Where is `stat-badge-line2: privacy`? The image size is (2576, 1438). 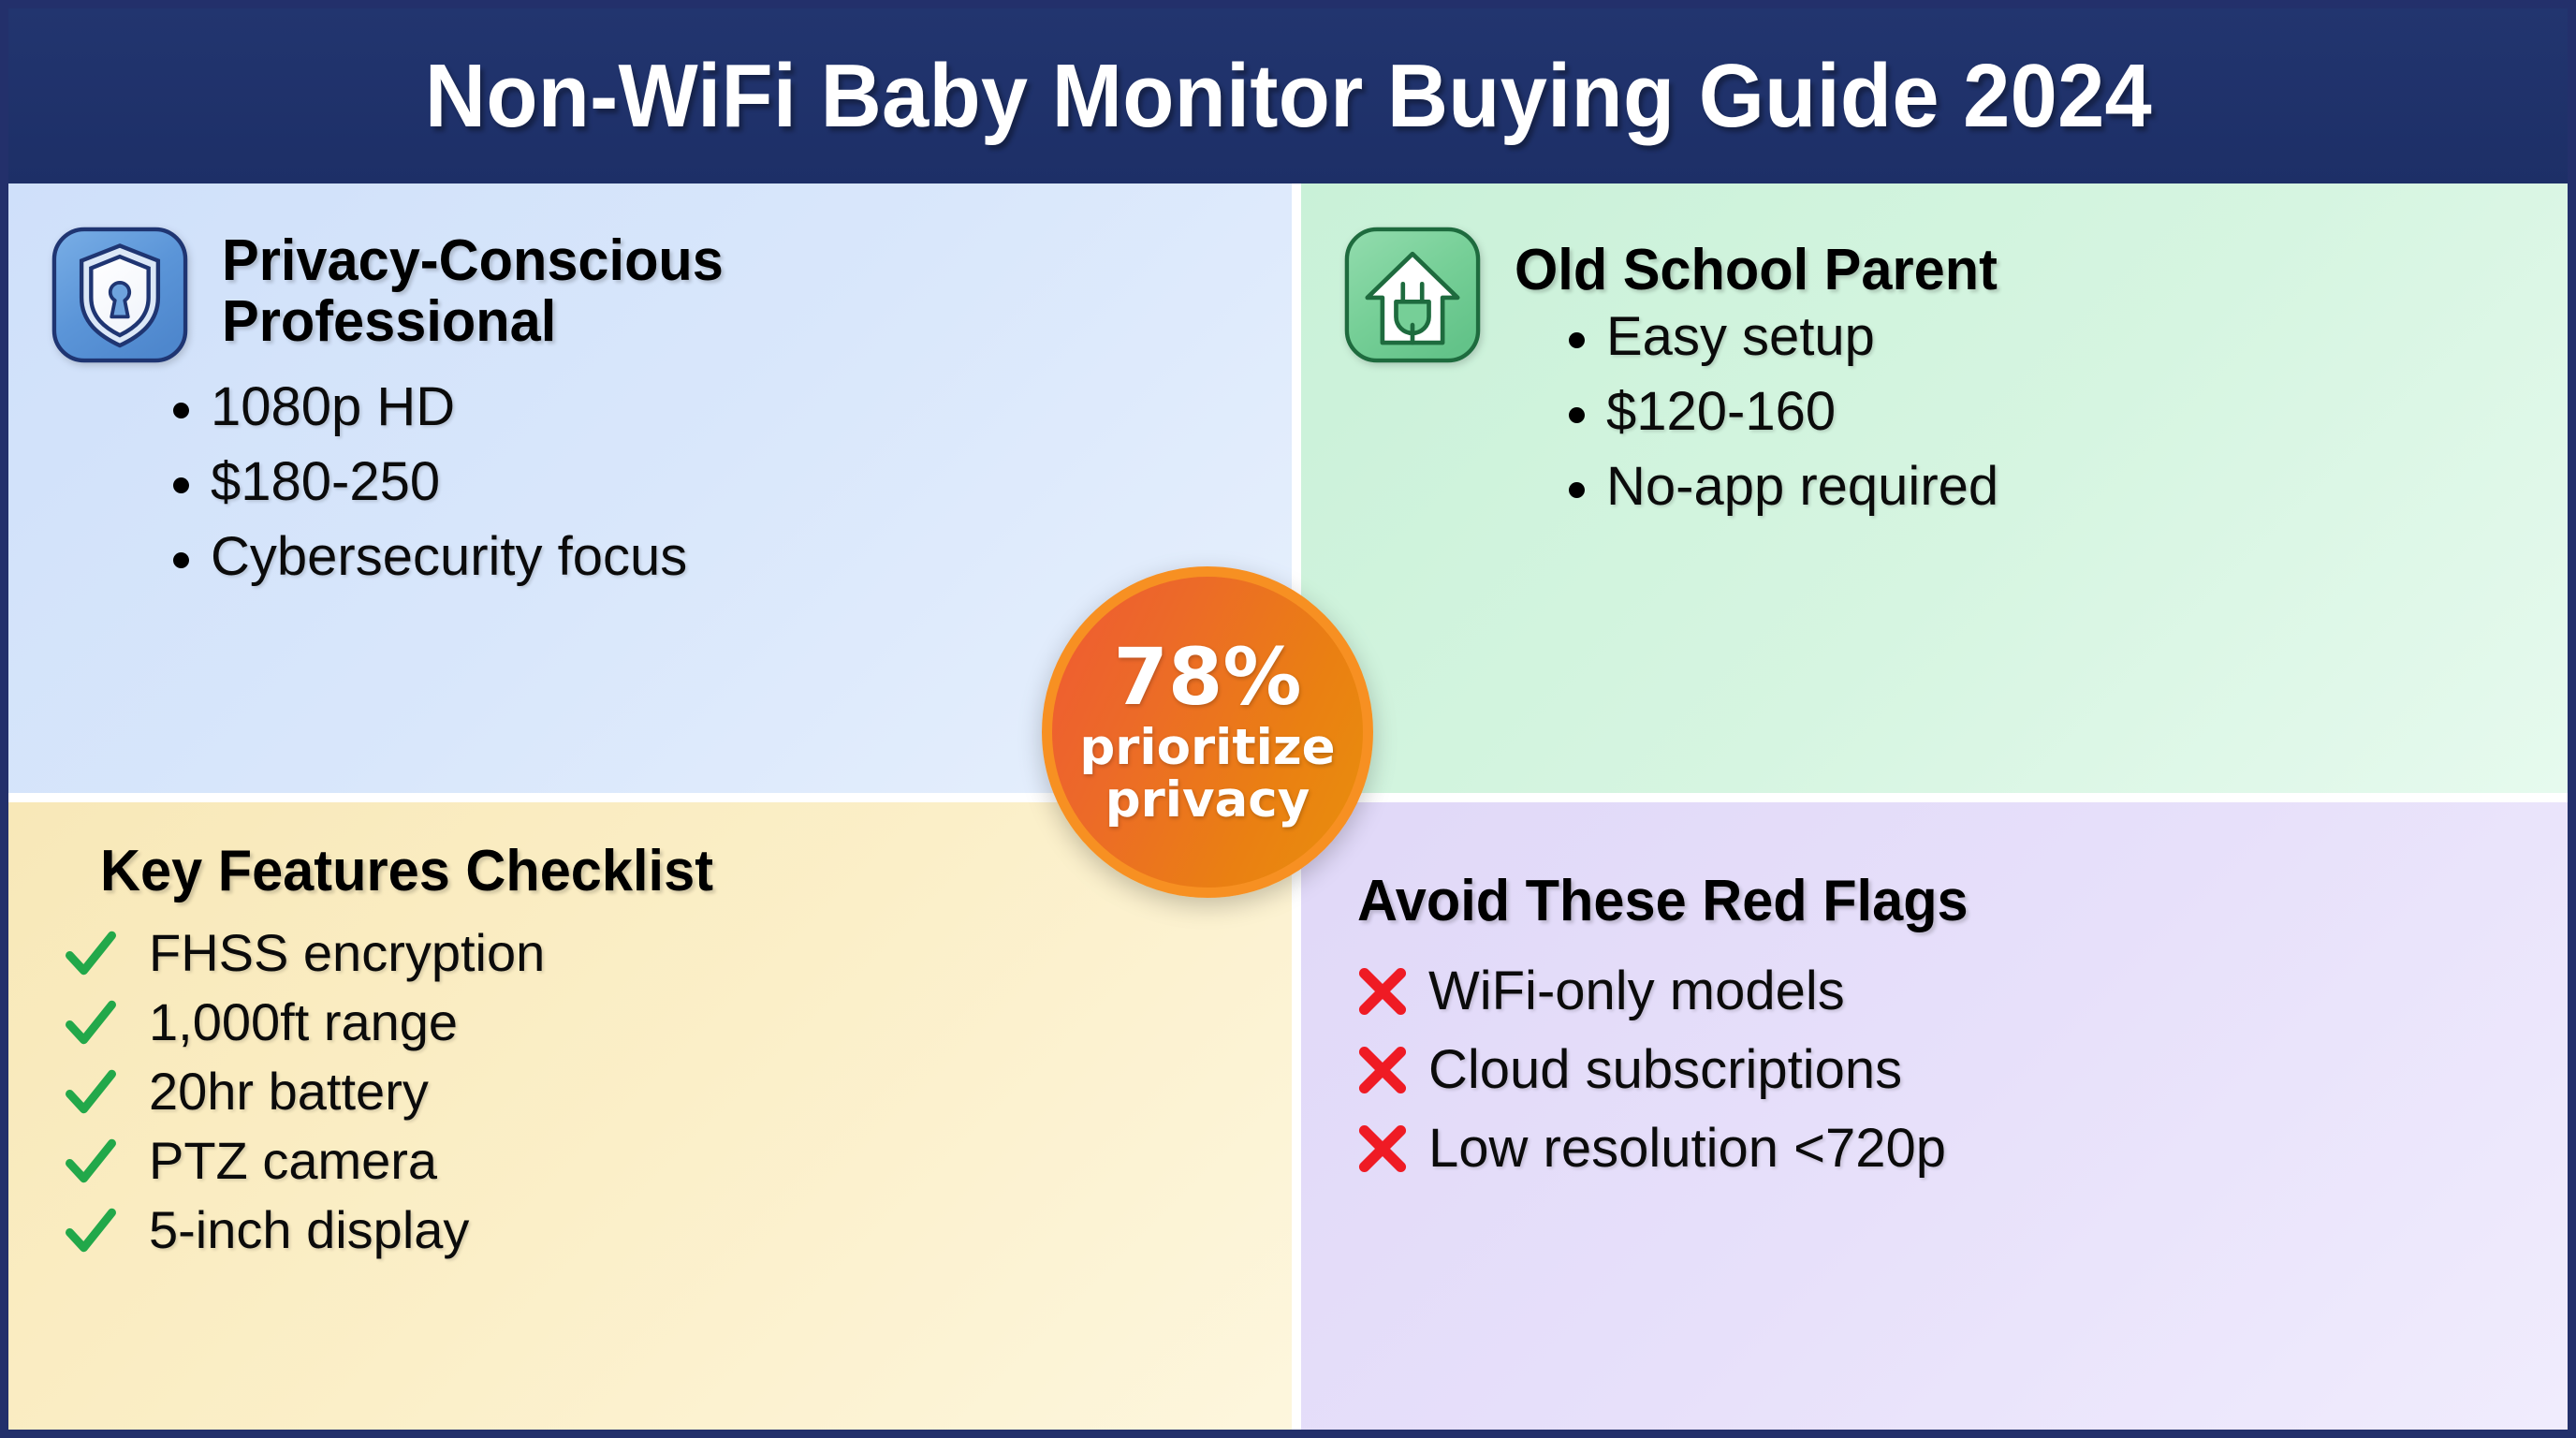
stat-badge-line2: privacy is located at coordinates (1207, 800).